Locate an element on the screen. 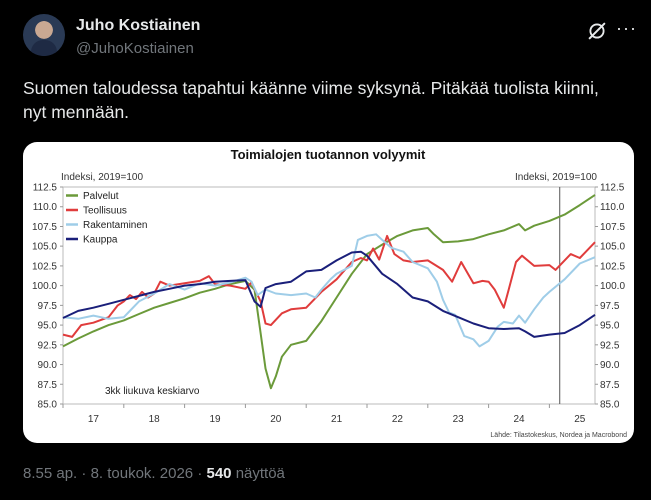 The image size is (651, 500). legend-label: Palvelut is located at coordinates (101, 196).